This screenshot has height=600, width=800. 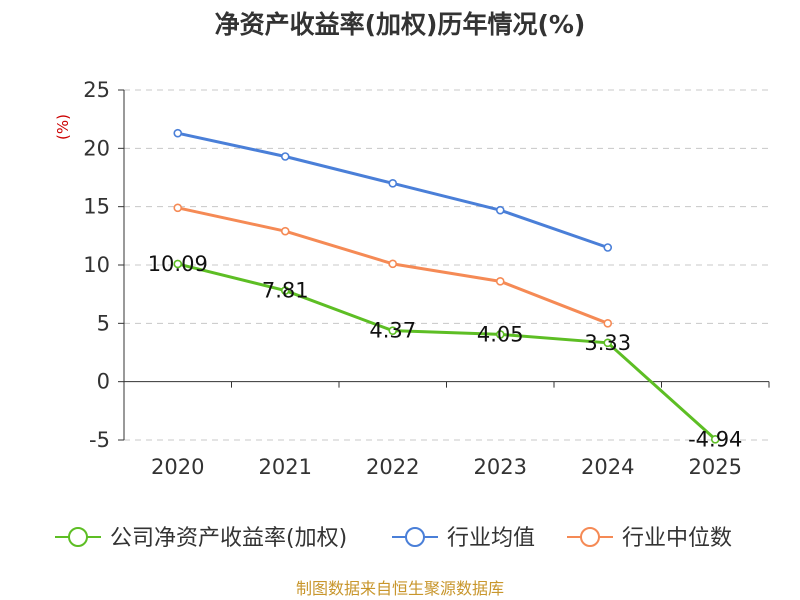 What do you see at coordinates (400, 588) in the screenshot?
I see `source-note: 制图数据来自恒生聚源数据库` at bounding box center [400, 588].